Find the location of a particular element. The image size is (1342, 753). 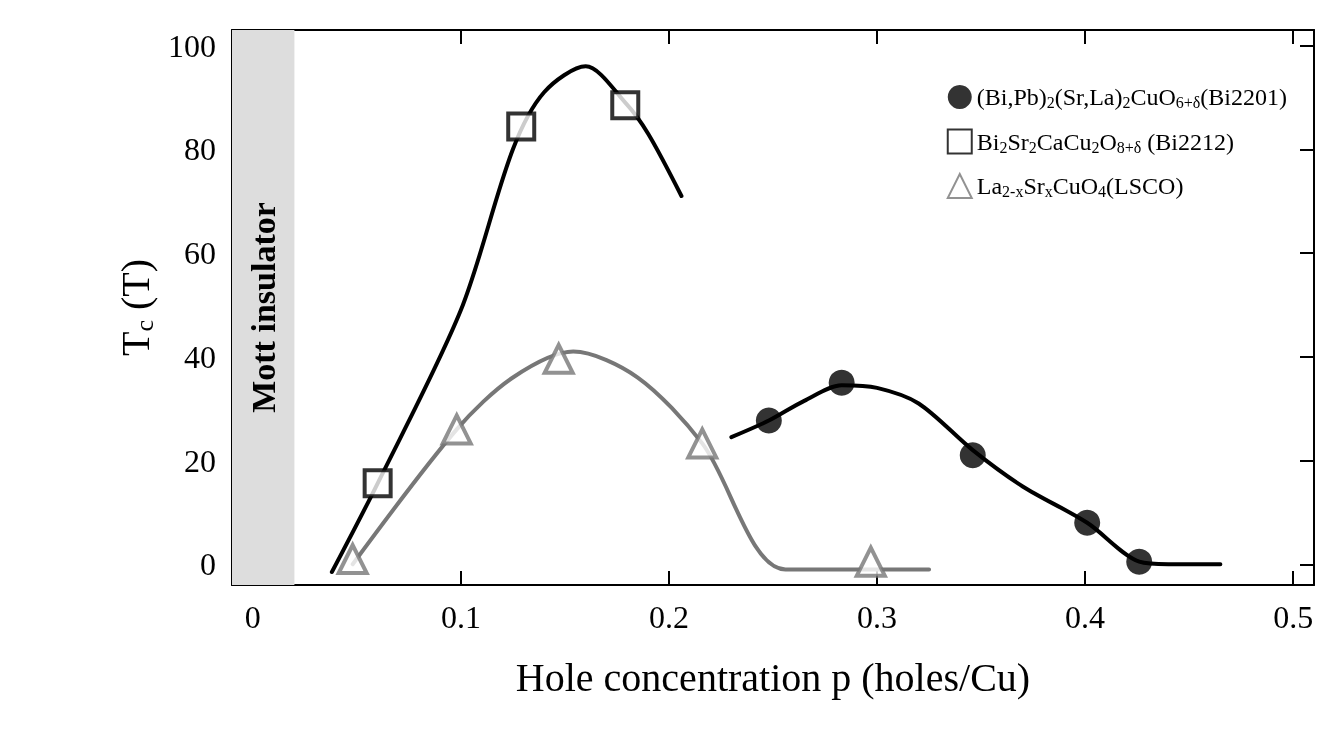

x-tick-label: 0.3 is located at coordinates (877, 617).